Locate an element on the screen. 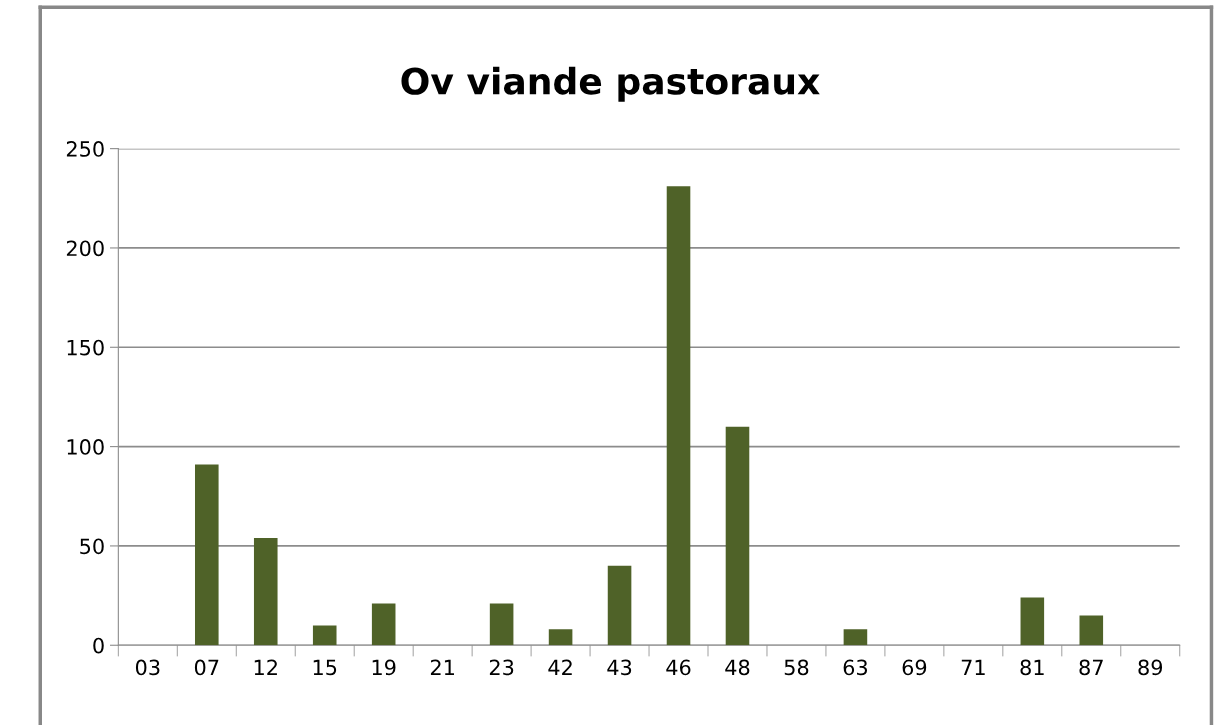 The image size is (1220, 725). x-tick-label: 15 is located at coordinates (325, 667).